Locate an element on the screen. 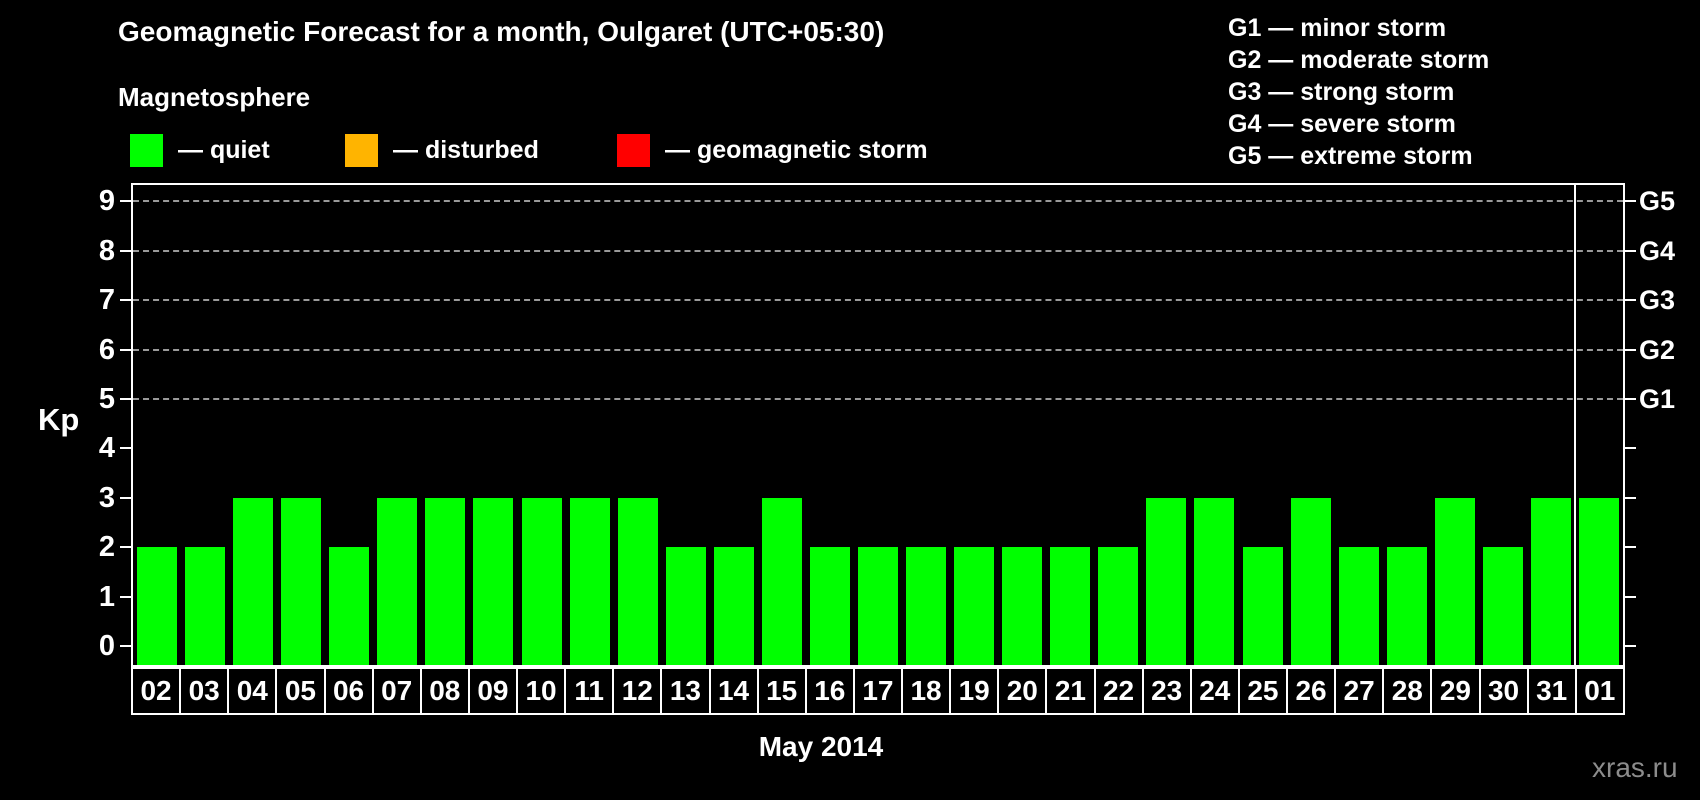  g-scale-label-g2: G2 is located at coordinates (1657, 349).